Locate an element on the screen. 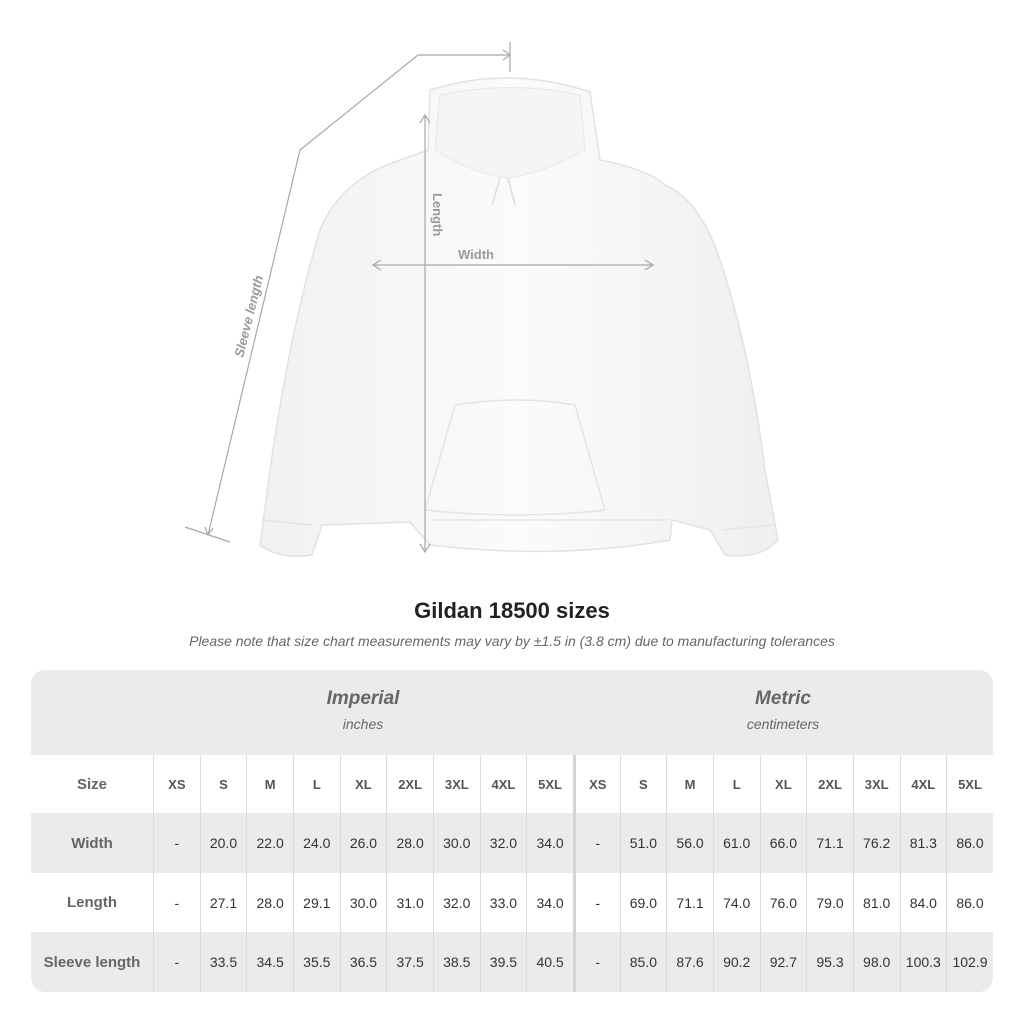  imperial-cell: 34.5 is located at coordinates (269, 962).